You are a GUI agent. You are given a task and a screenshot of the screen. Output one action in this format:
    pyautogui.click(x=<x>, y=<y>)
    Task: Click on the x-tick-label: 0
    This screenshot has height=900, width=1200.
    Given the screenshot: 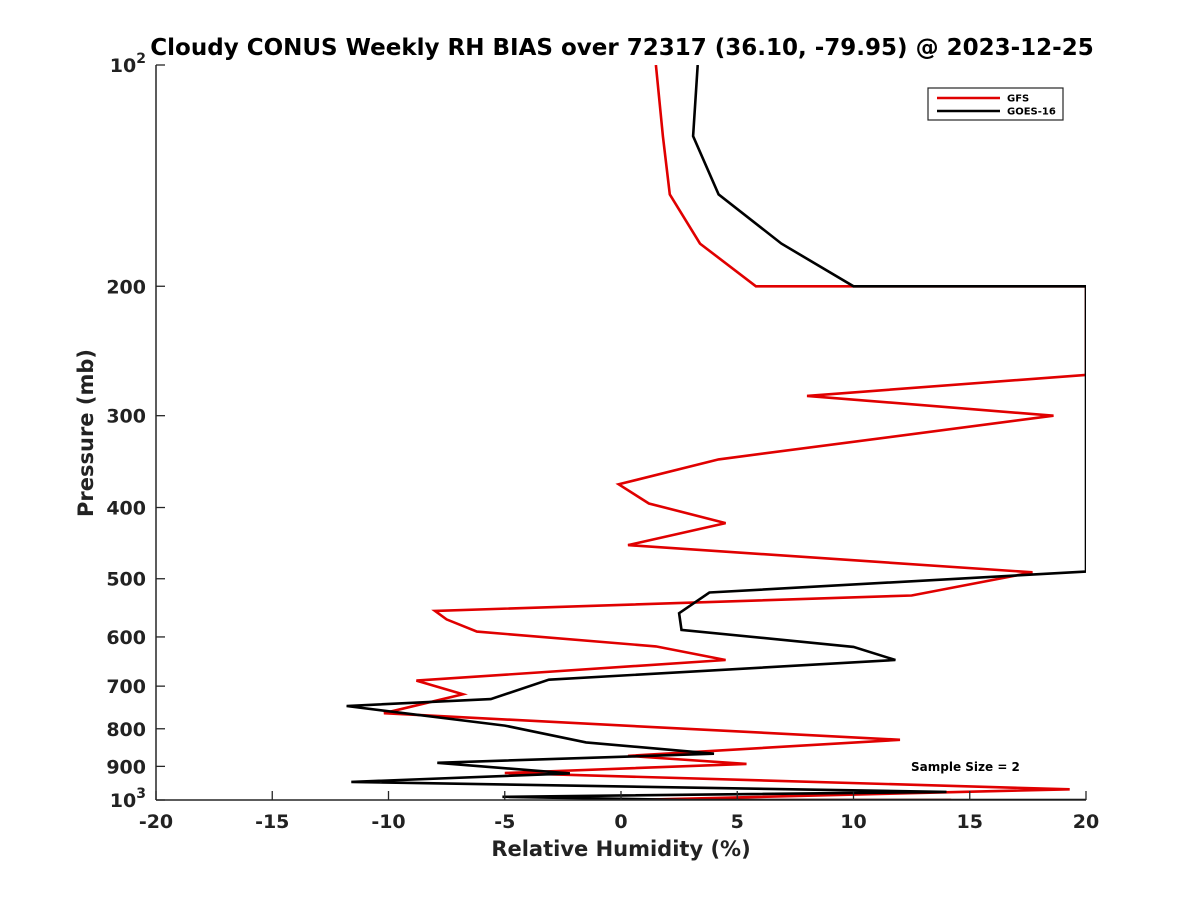 What is the action you would take?
    pyautogui.click(x=620, y=822)
    